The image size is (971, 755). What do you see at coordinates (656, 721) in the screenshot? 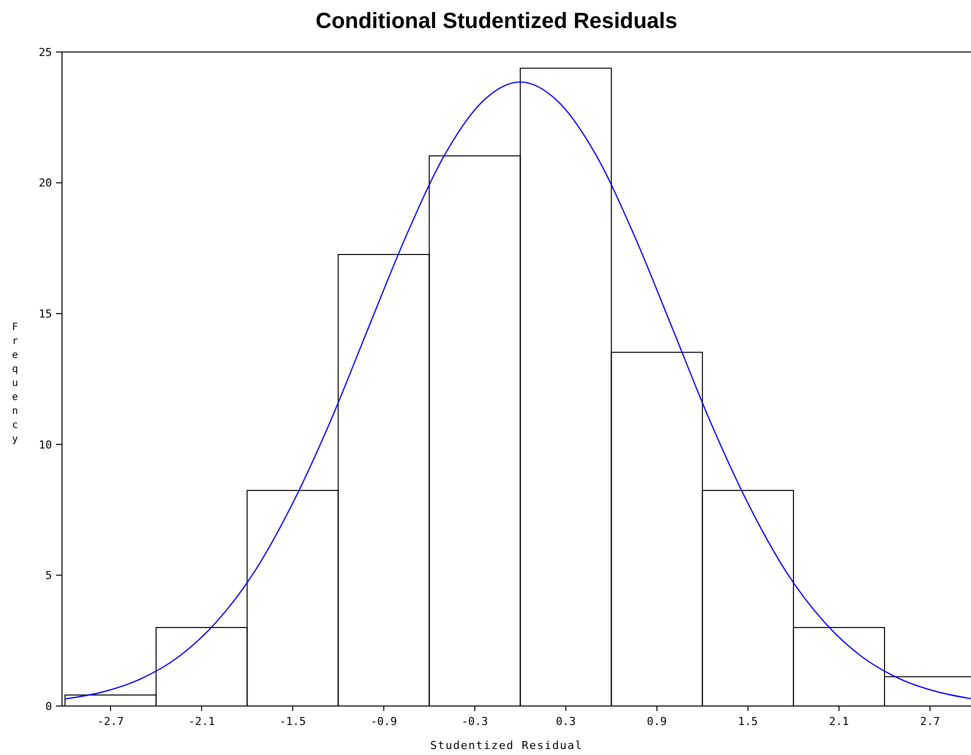
I see `x-tick-label: 0.9` at bounding box center [656, 721].